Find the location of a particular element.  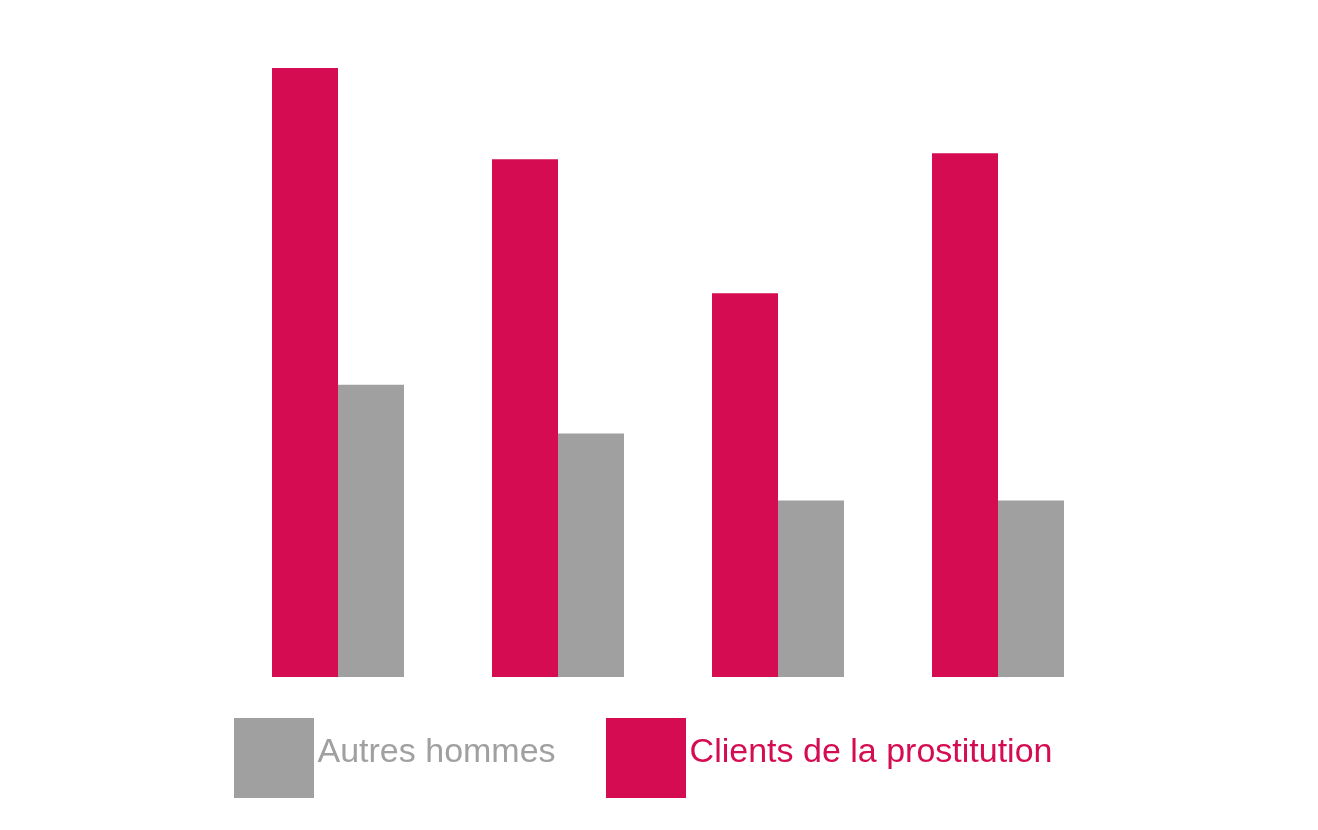

legend-label: Autres hommes is located at coordinates (436, 750).